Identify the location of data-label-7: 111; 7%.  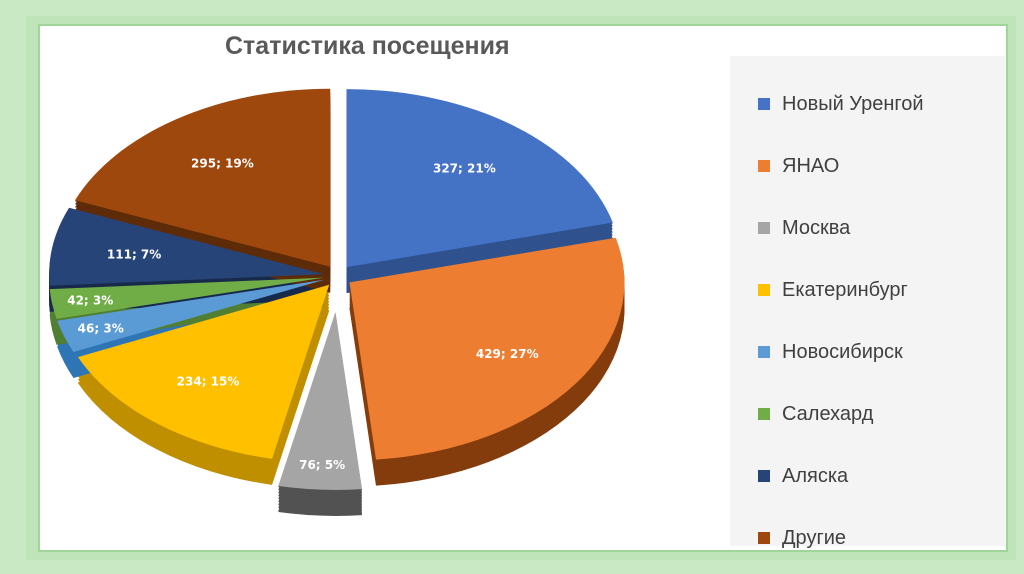
(134, 254).